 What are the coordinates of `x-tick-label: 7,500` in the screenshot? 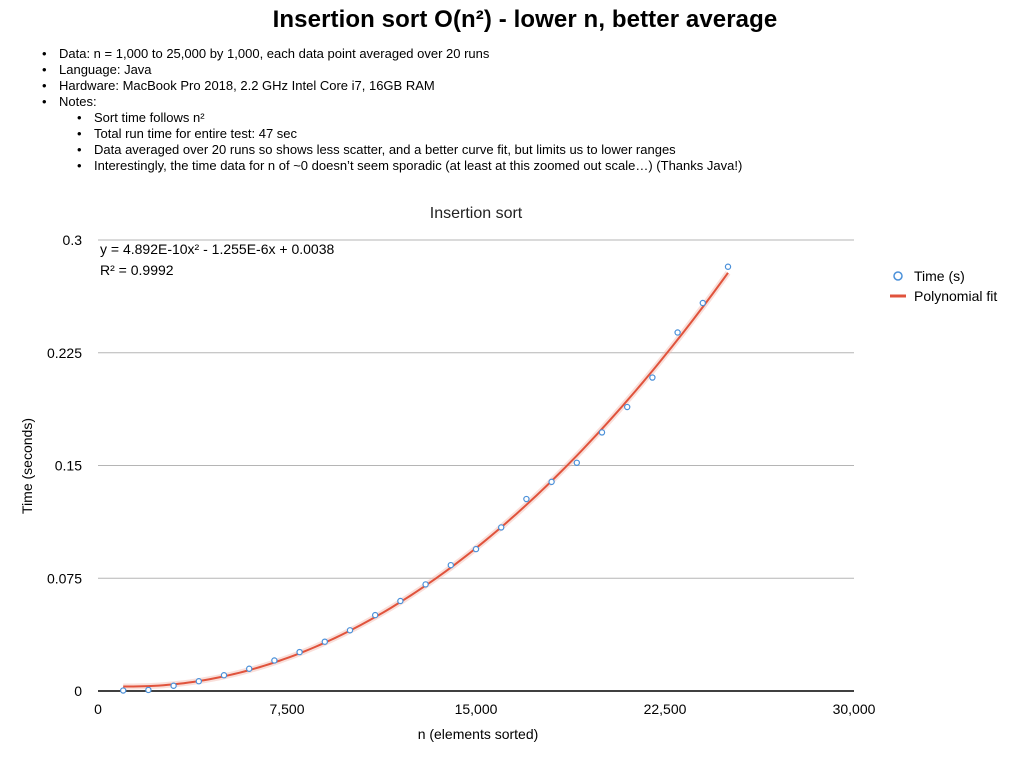 It's located at (286, 709).